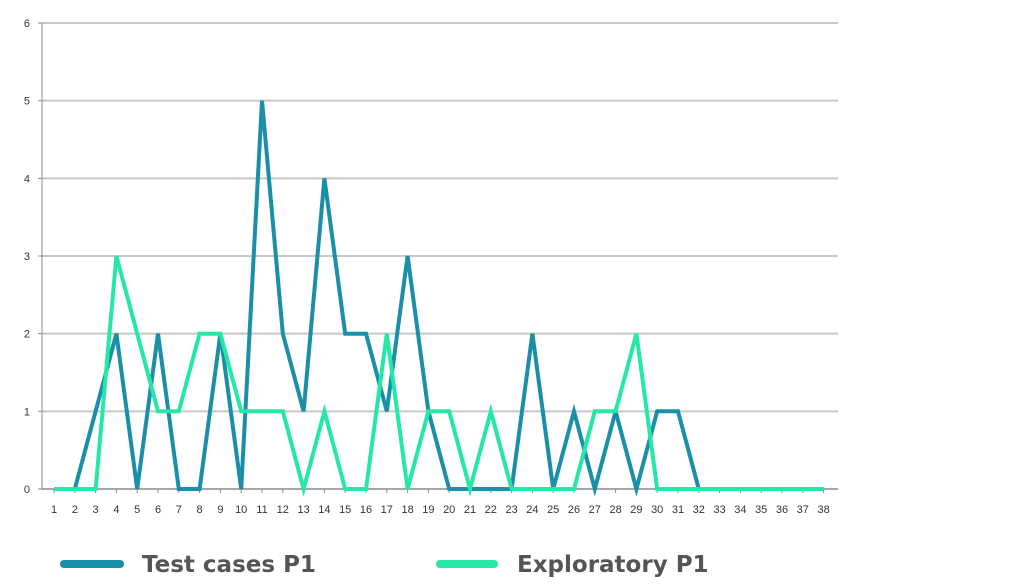 The width and height of the screenshot is (1023, 584). I want to click on legend-label: Test cases P1, so click(229, 565).